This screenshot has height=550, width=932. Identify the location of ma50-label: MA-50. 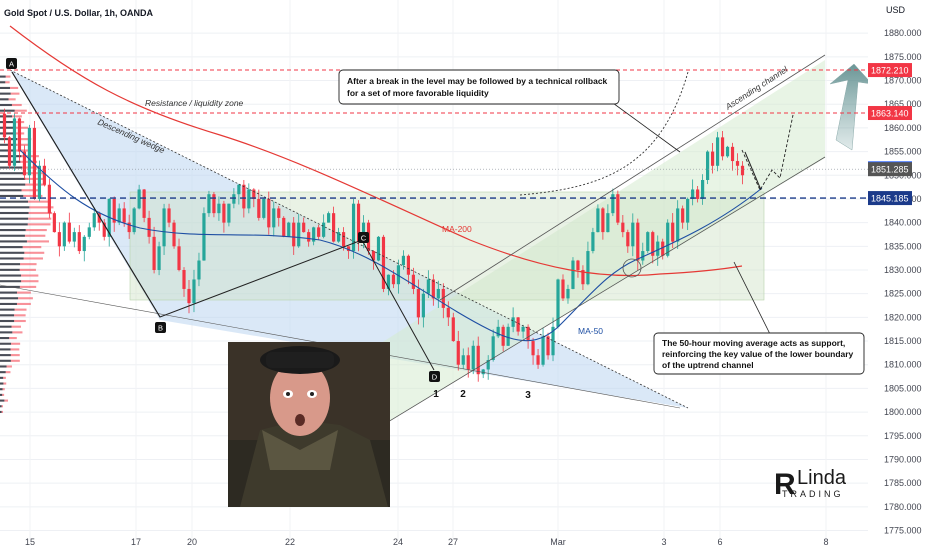
(590, 331).